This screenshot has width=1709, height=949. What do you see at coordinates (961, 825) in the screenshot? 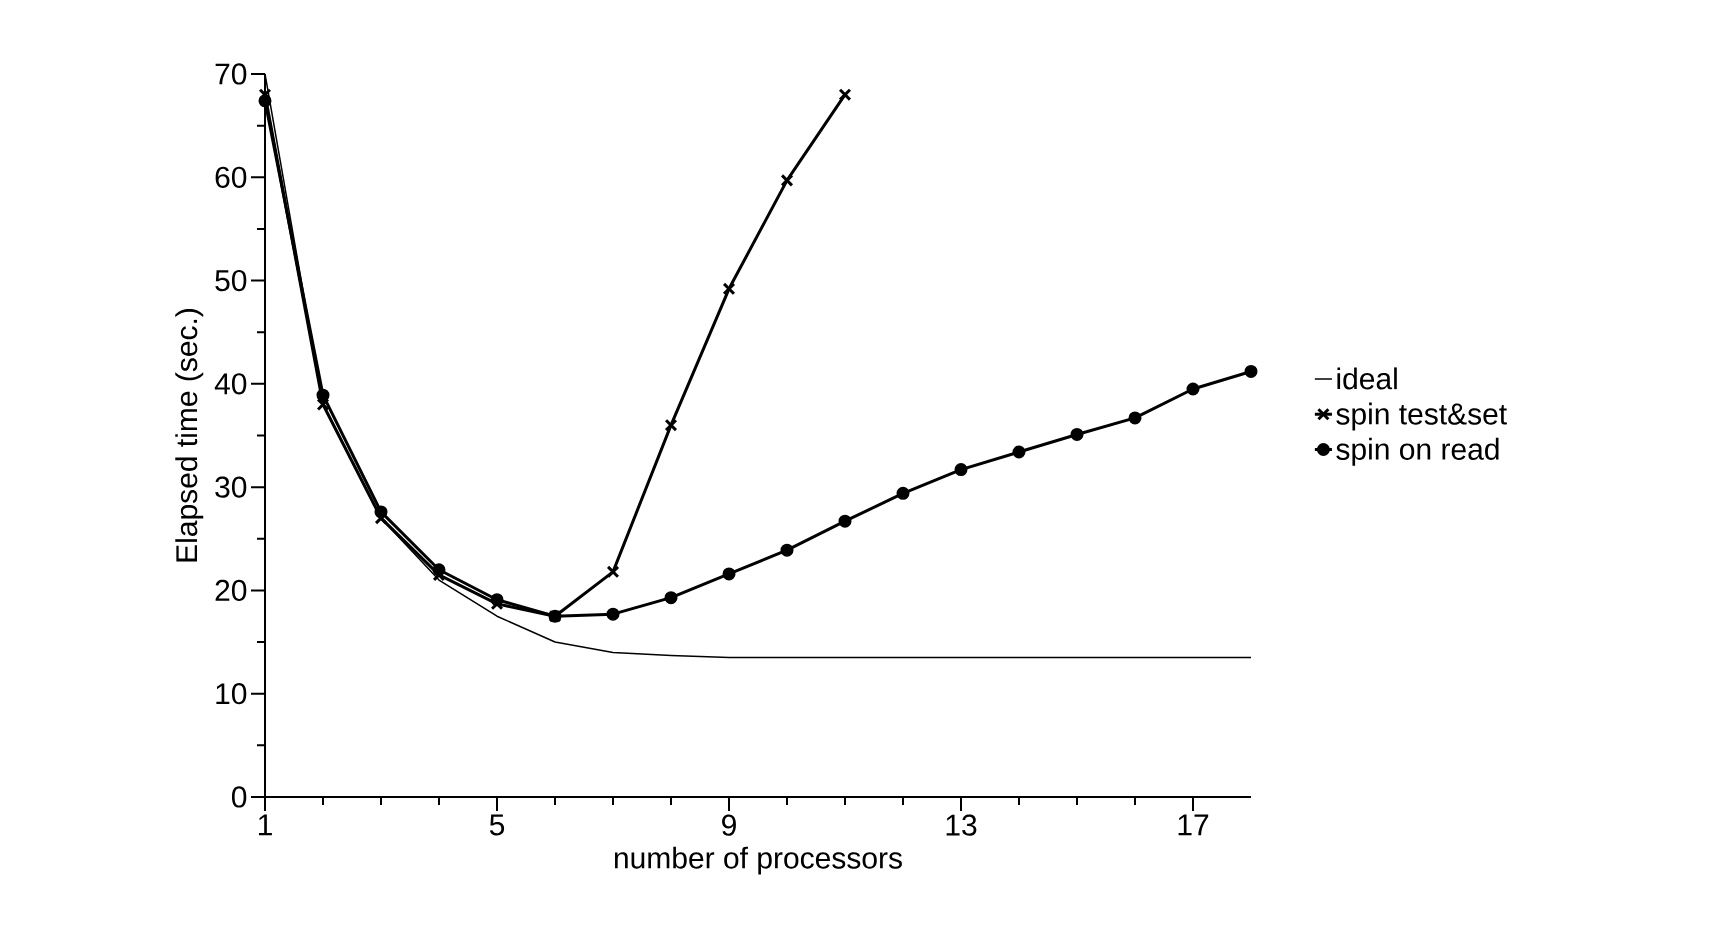
I see `x-tick-label: 13` at bounding box center [961, 825].